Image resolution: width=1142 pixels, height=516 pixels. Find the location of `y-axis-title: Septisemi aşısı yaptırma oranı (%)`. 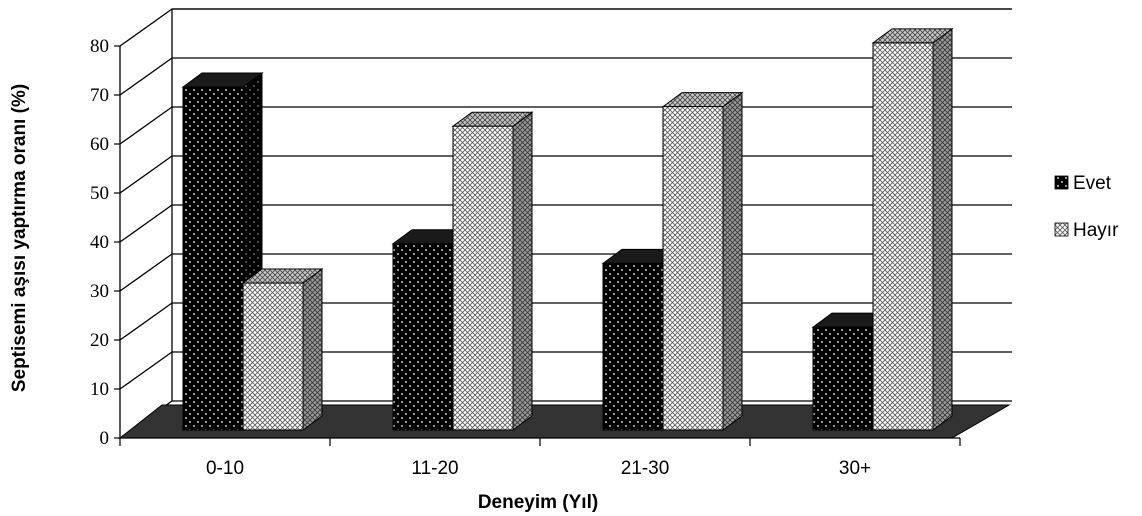

y-axis-title: Septisemi aşısı yaptırma oranı (%) is located at coordinates (19, 238).